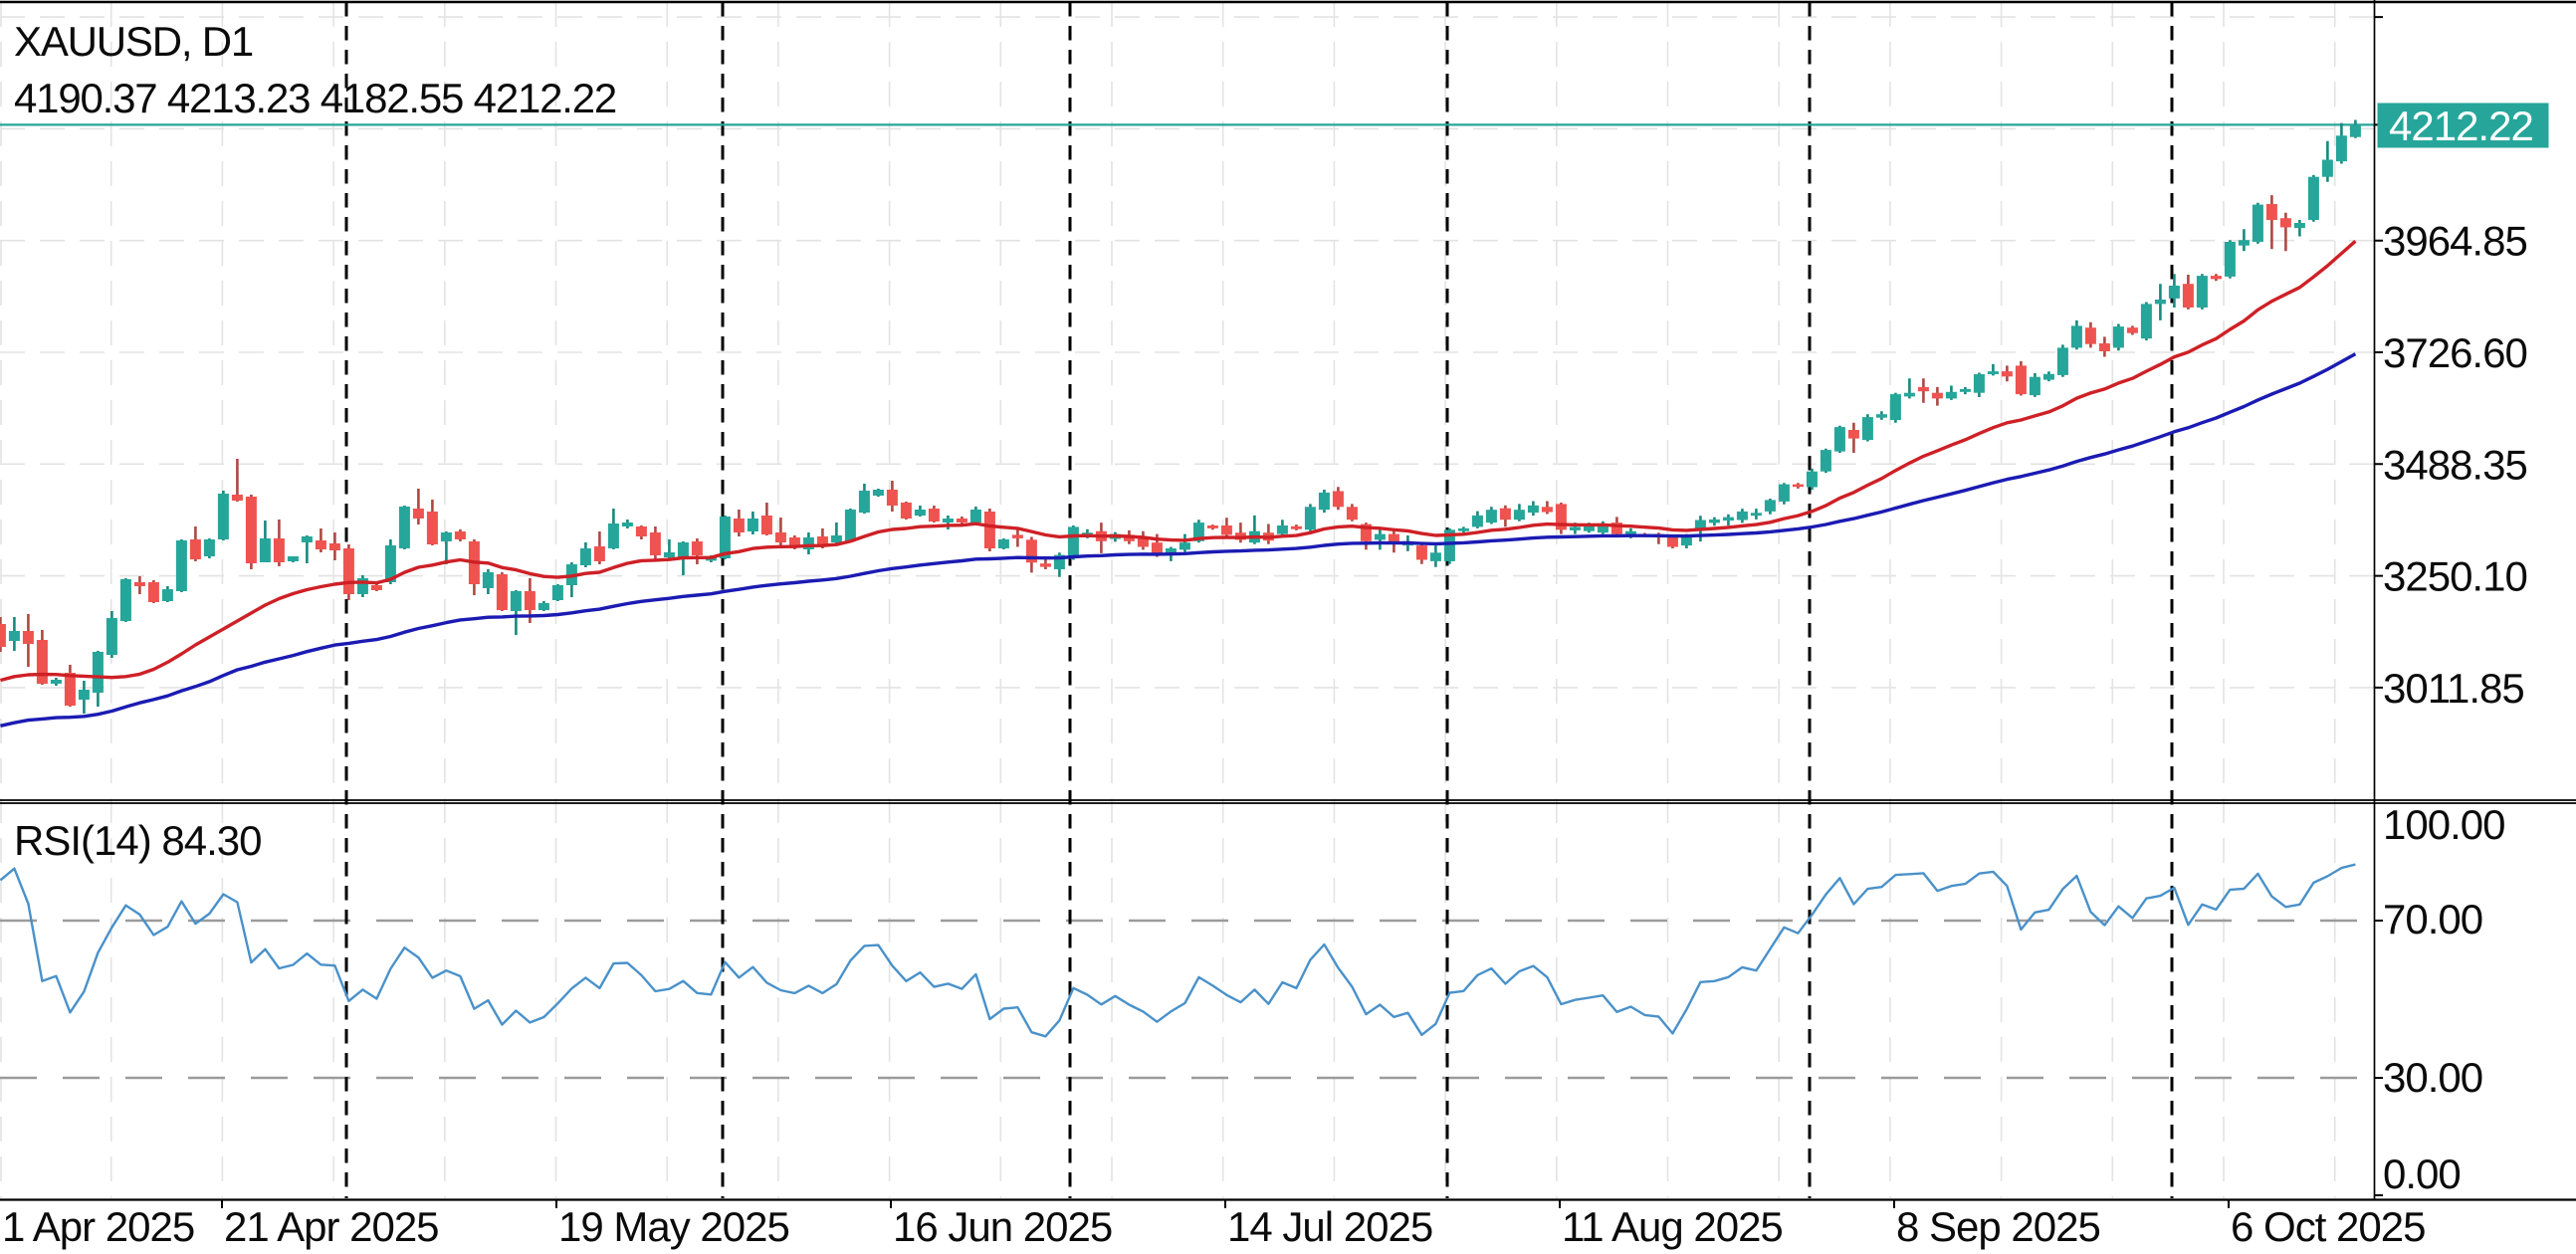 The width and height of the screenshot is (2576, 1254). What do you see at coordinates (331, 1226) in the screenshot?
I see `svg-text: 21 Apr 2025` at bounding box center [331, 1226].